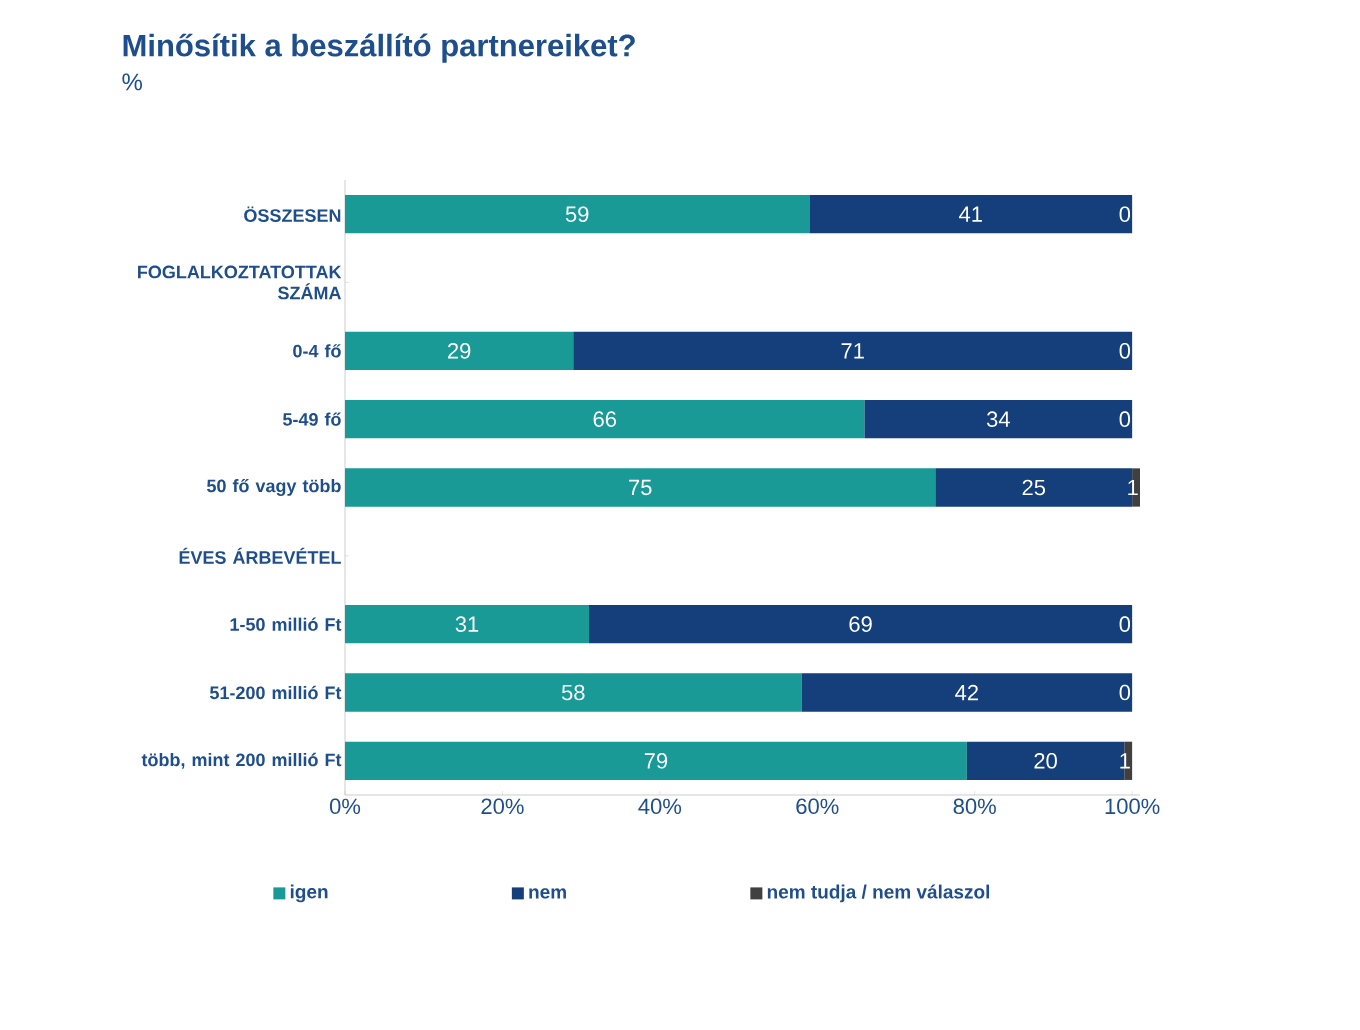 This screenshot has width=1360, height=1030. What do you see at coordinates (1034, 487) in the screenshot?
I see `data-label: 25` at bounding box center [1034, 487].